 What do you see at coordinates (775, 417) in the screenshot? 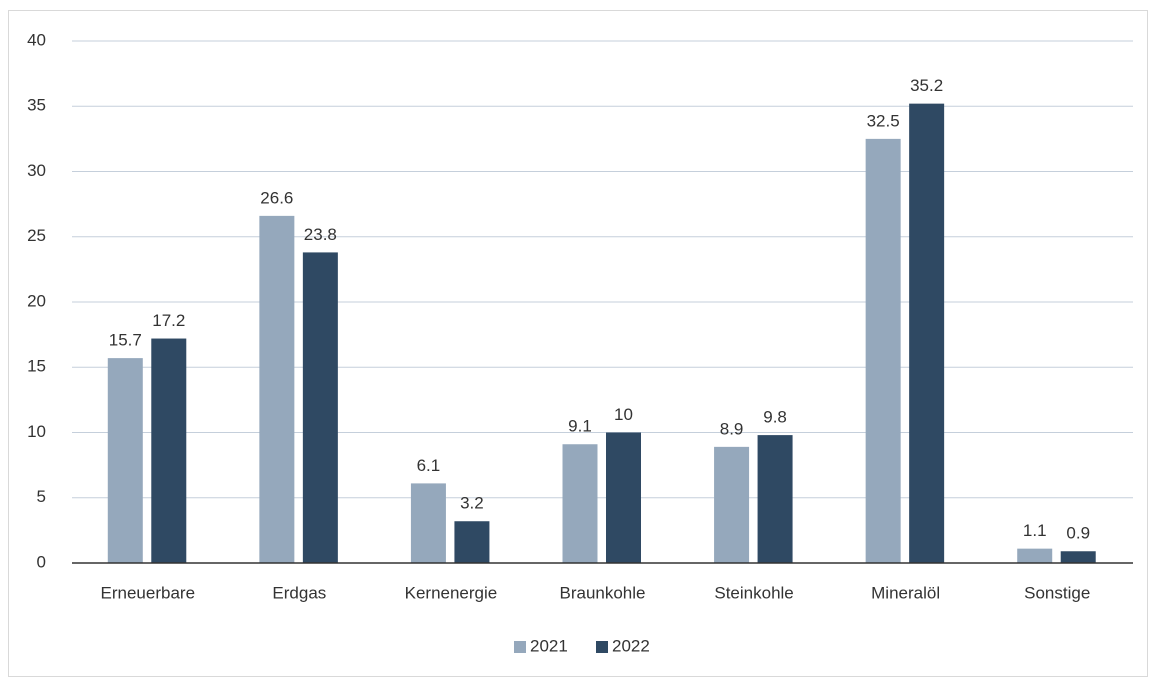
I see `data-label: 9.8` at bounding box center [775, 417].